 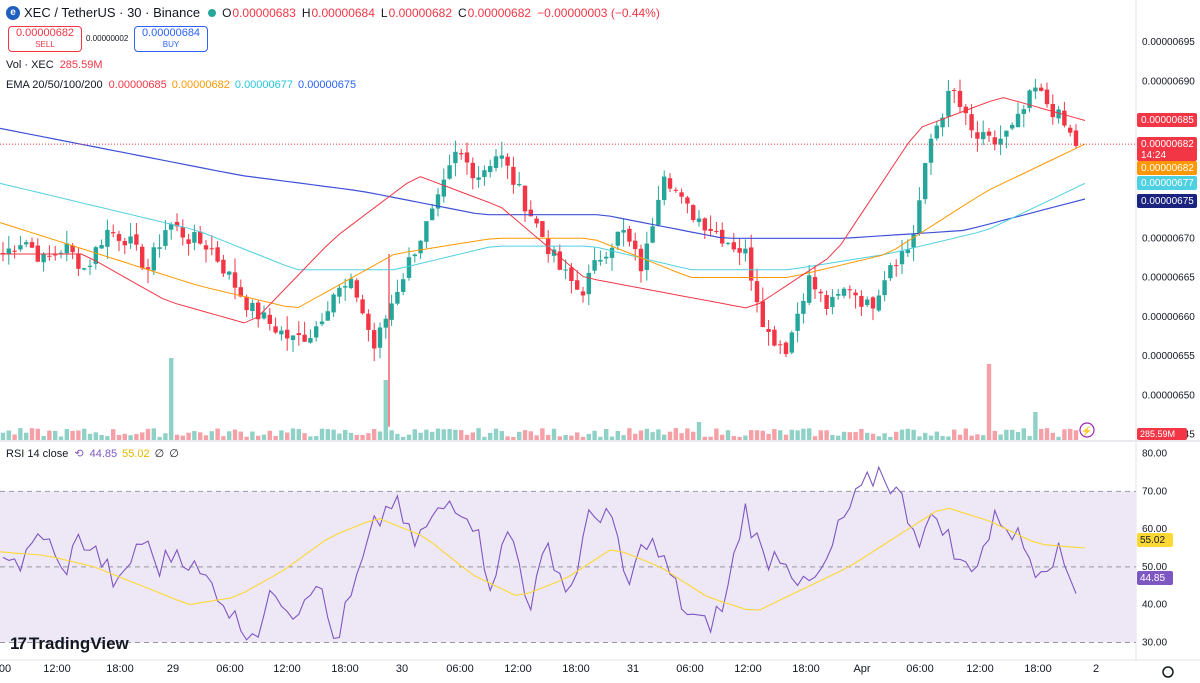 I want to click on ema100-line, so click(x=543, y=226).